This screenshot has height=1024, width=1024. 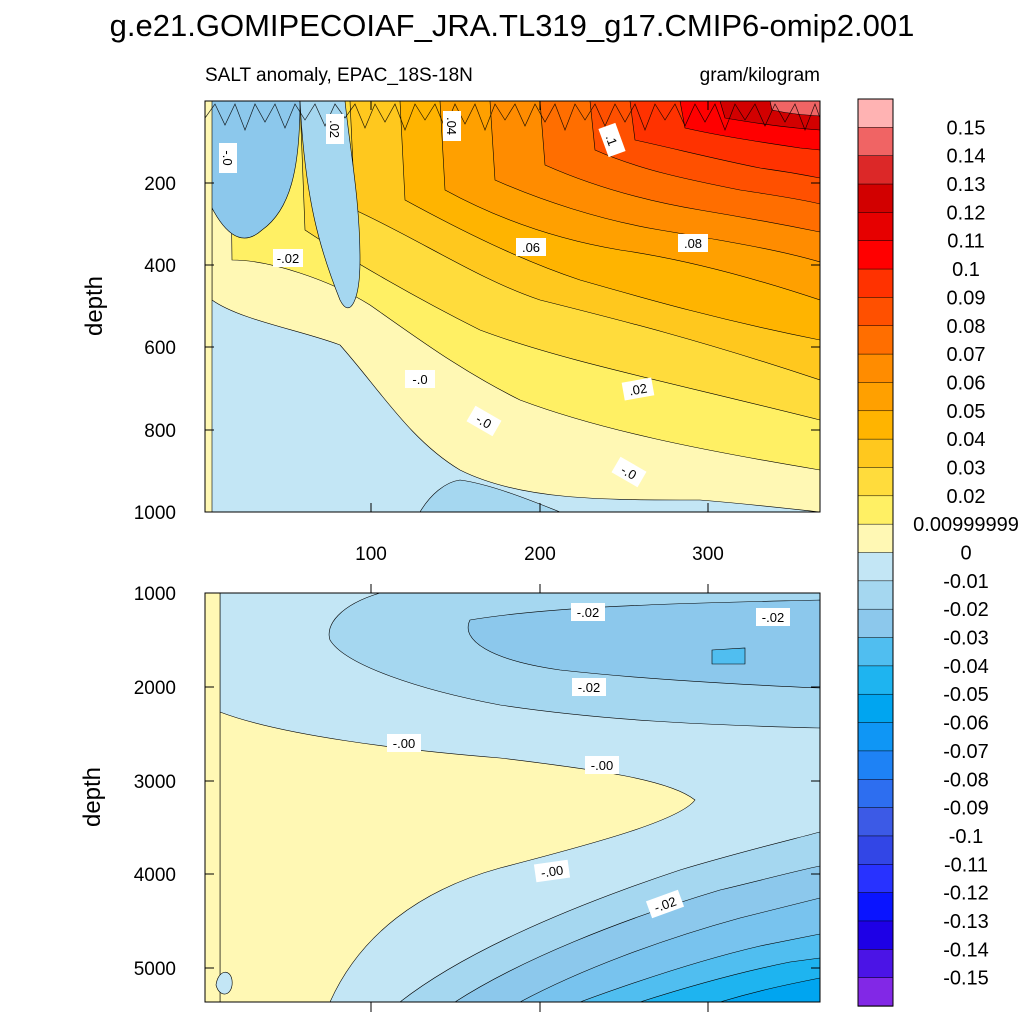 What do you see at coordinates (155, 782) in the screenshot?
I see `lower-y-tick-label: 3000` at bounding box center [155, 782].